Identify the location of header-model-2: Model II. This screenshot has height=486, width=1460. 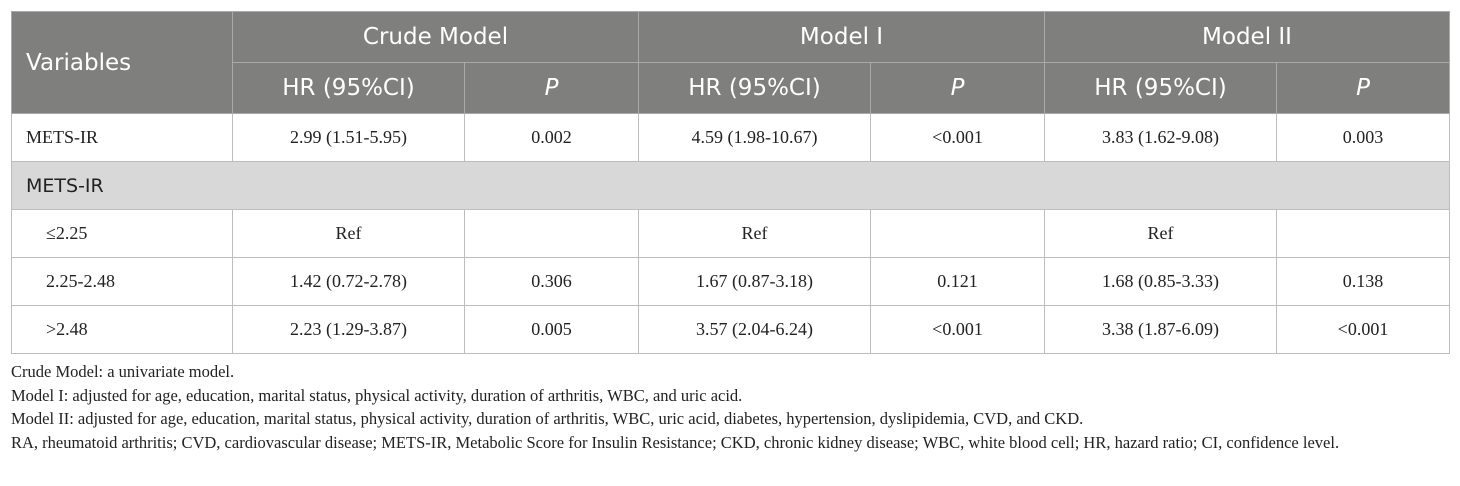
(1247, 37).